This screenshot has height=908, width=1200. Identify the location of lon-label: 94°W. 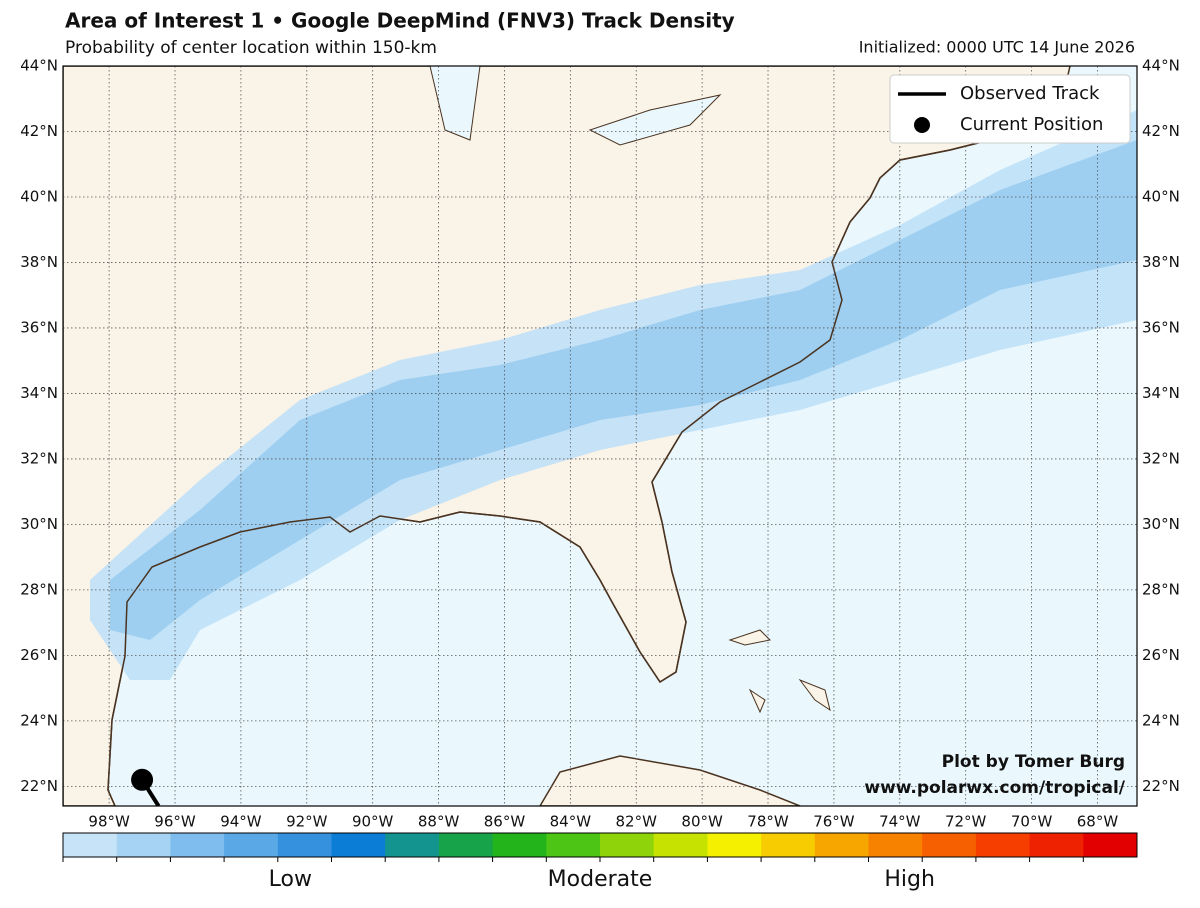
(241, 822).